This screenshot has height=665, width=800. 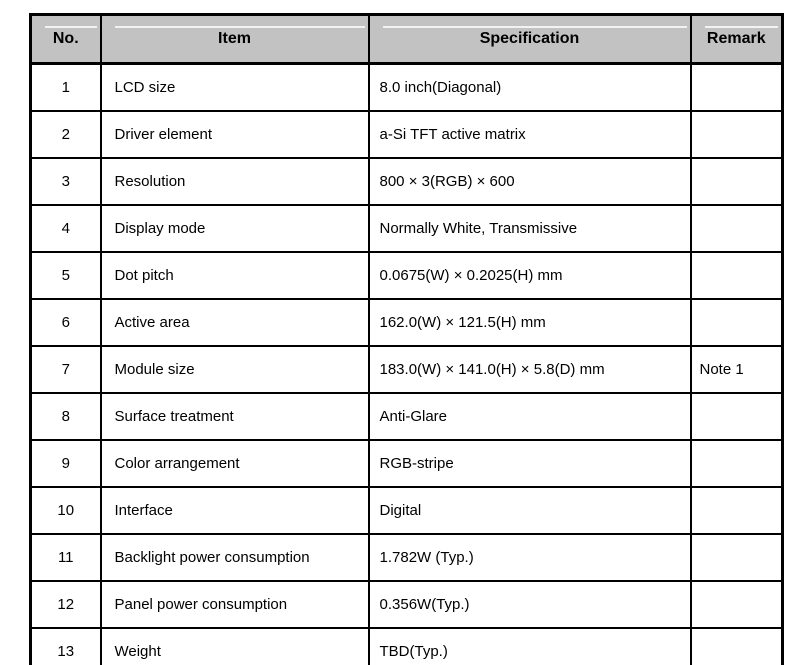 What do you see at coordinates (234, 228) in the screenshot?
I see `cell-item: Display mode` at bounding box center [234, 228].